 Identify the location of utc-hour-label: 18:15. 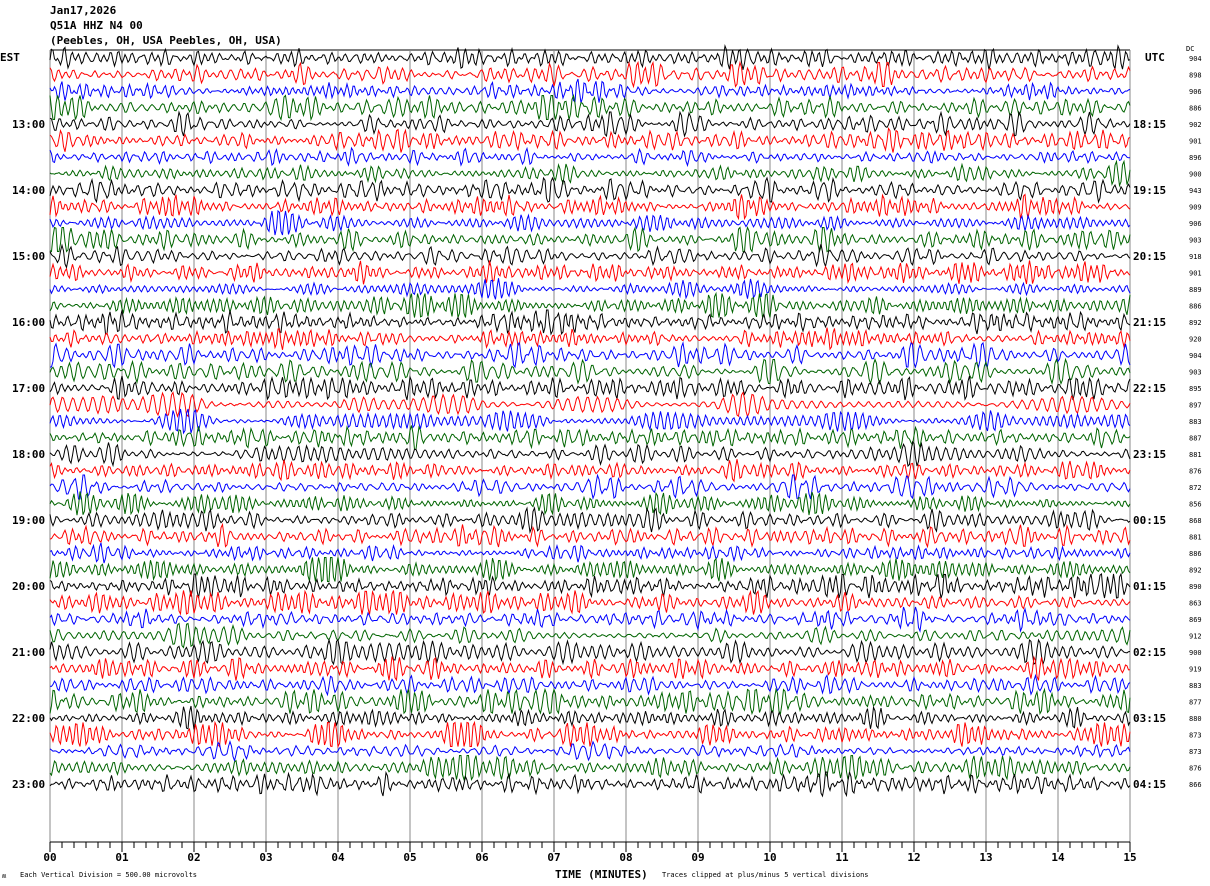
(1149, 124).